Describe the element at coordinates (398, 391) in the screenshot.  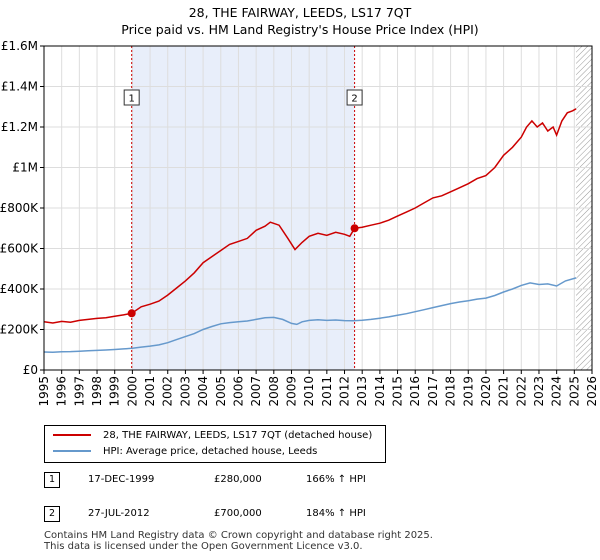
I see `x-tick-label: 2015` at that location.